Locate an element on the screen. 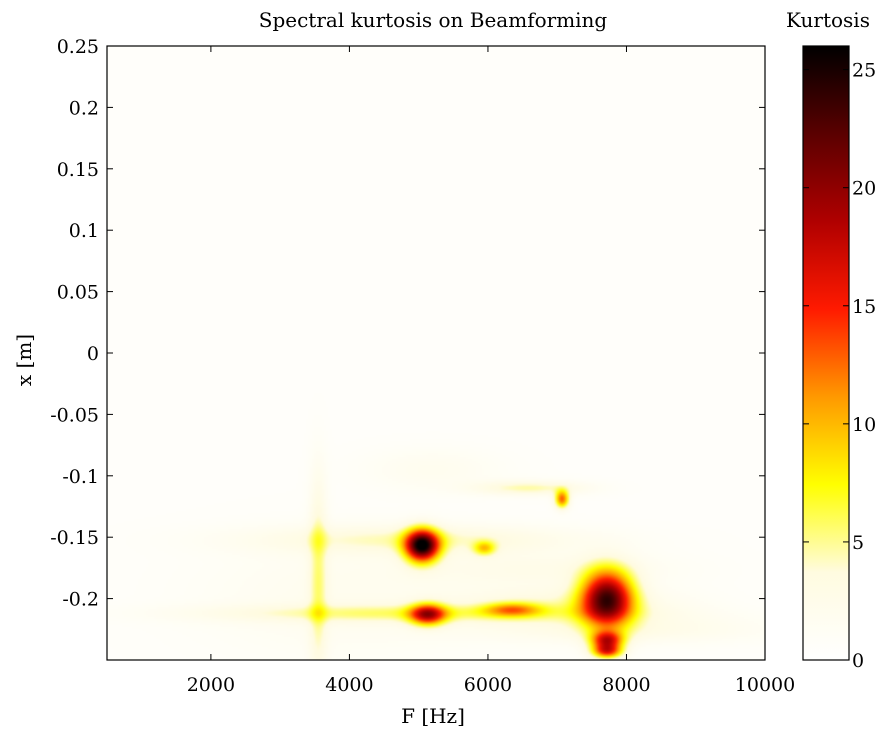  colorbar is located at coordinates (826, 353).